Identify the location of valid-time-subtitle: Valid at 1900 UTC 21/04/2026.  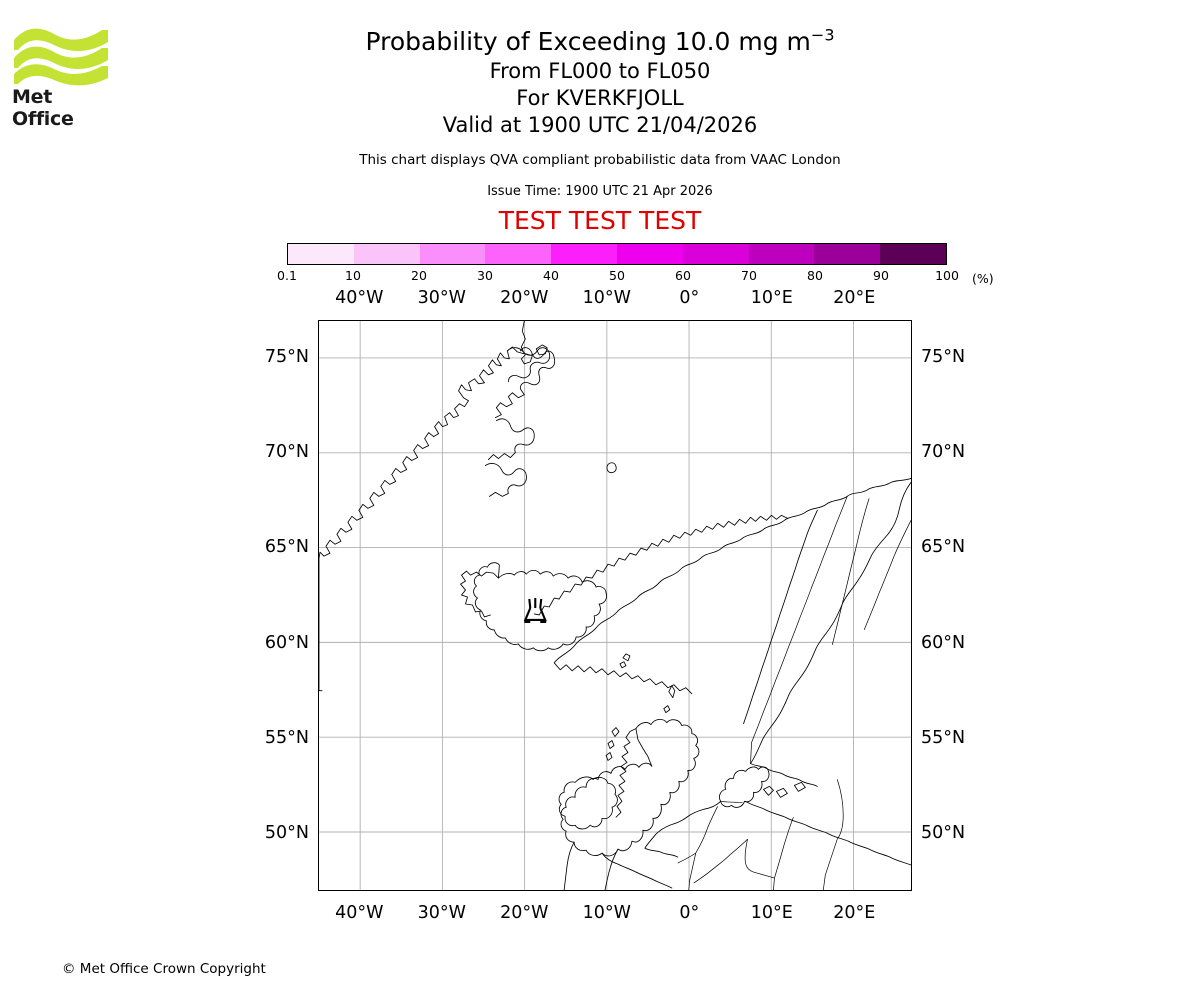
(600, 125).